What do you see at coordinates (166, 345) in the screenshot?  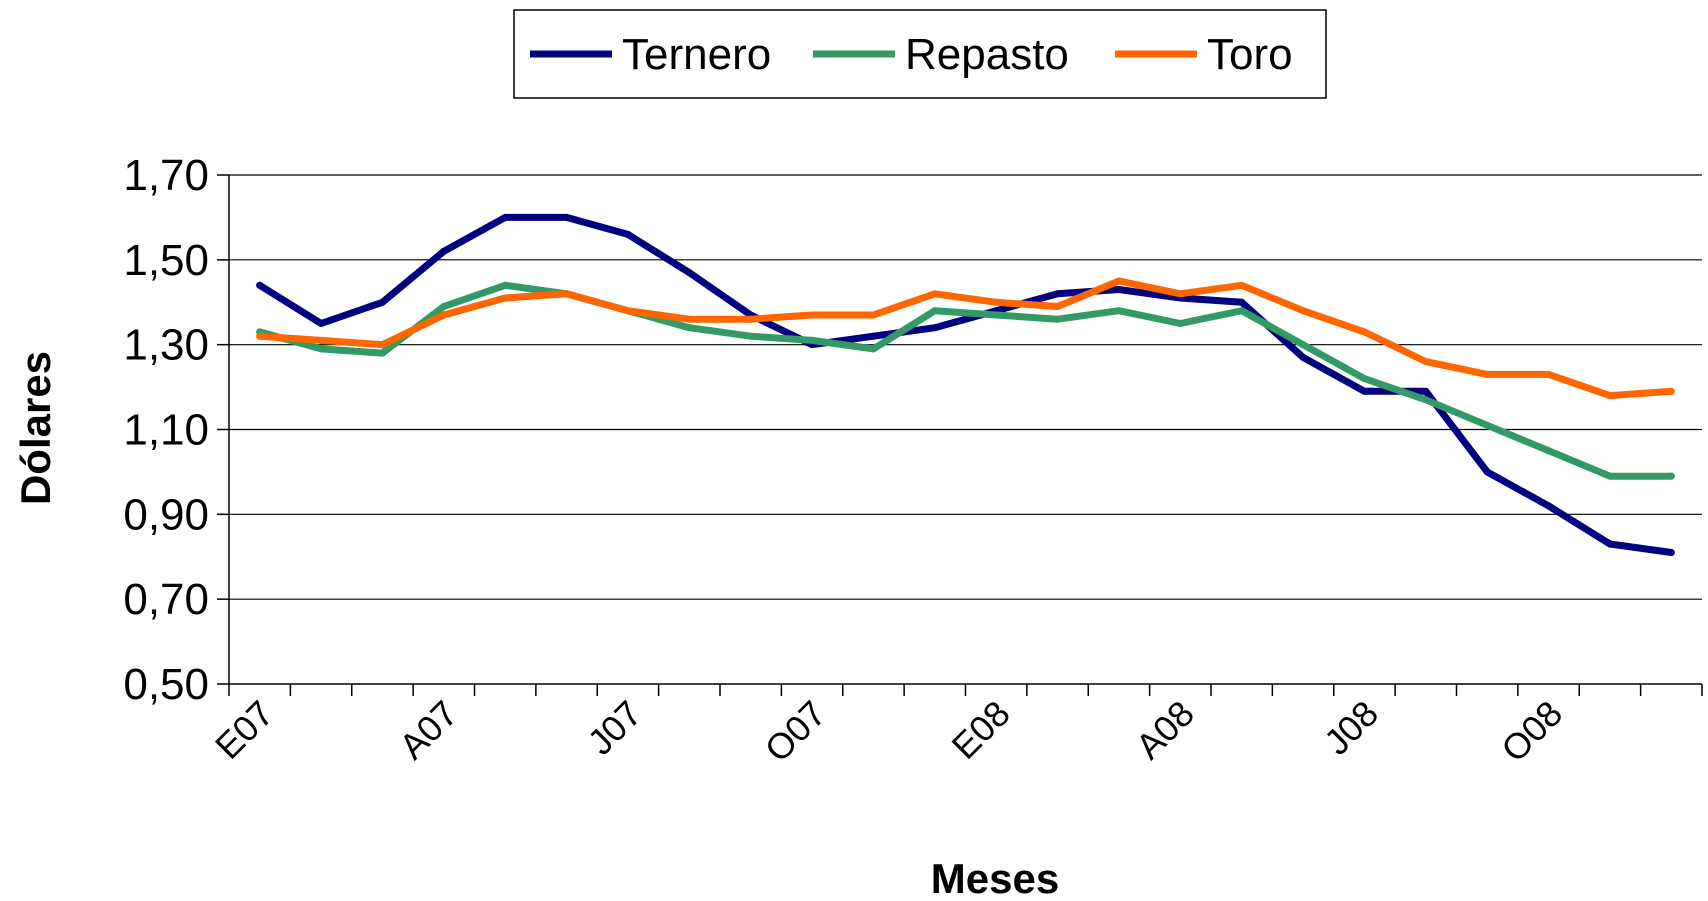 I see `y-tick-label: 1,30` at bounding box center [166, 345].